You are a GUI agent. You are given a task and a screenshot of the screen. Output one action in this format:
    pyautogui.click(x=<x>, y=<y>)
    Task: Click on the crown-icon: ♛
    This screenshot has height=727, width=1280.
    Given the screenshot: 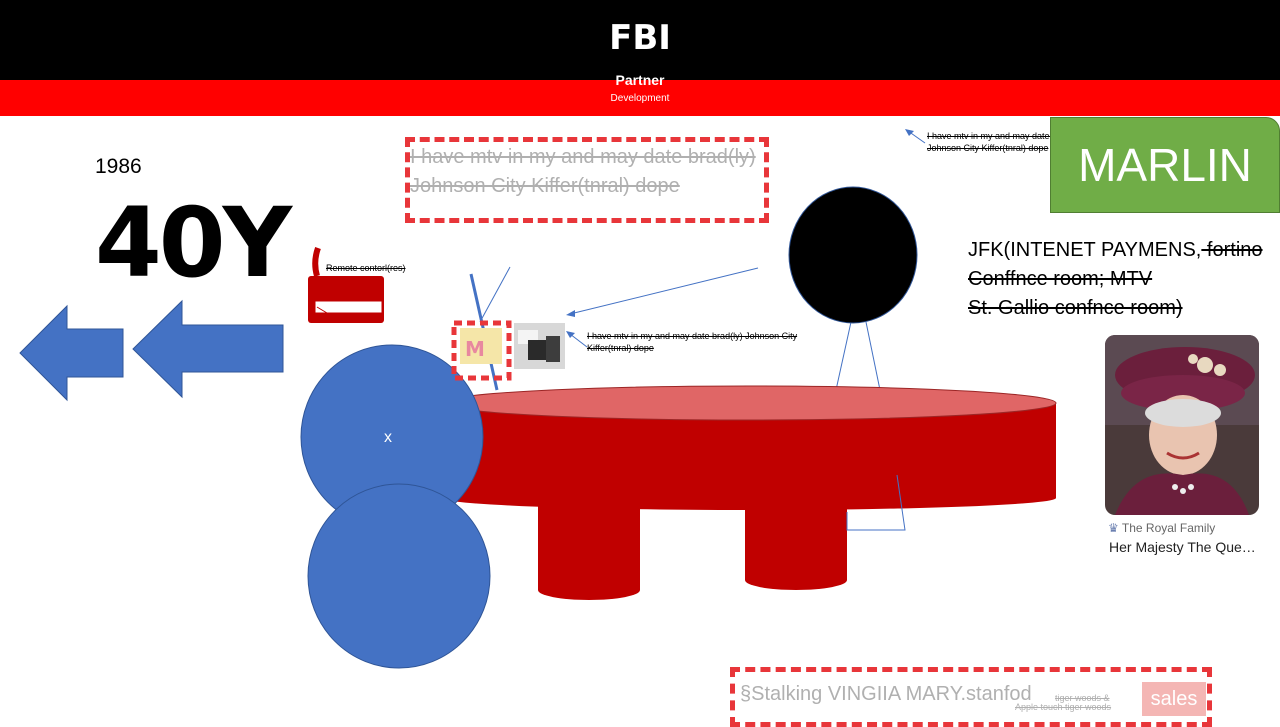 What is the action you would take?
    pyautogui.click(x=1113, y=528)
    